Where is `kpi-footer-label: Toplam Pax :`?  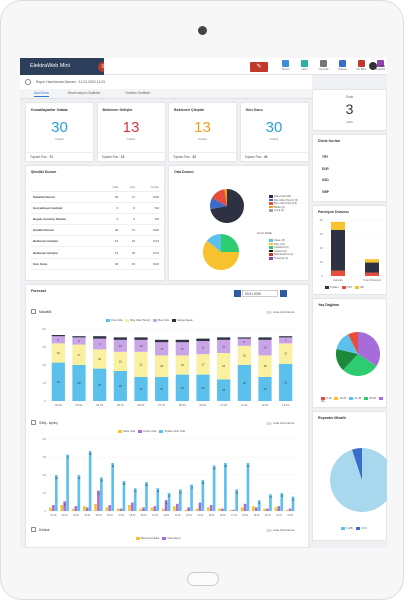
kpi-footer-label: Toplam Pax : is located at coordinates (110, 157).